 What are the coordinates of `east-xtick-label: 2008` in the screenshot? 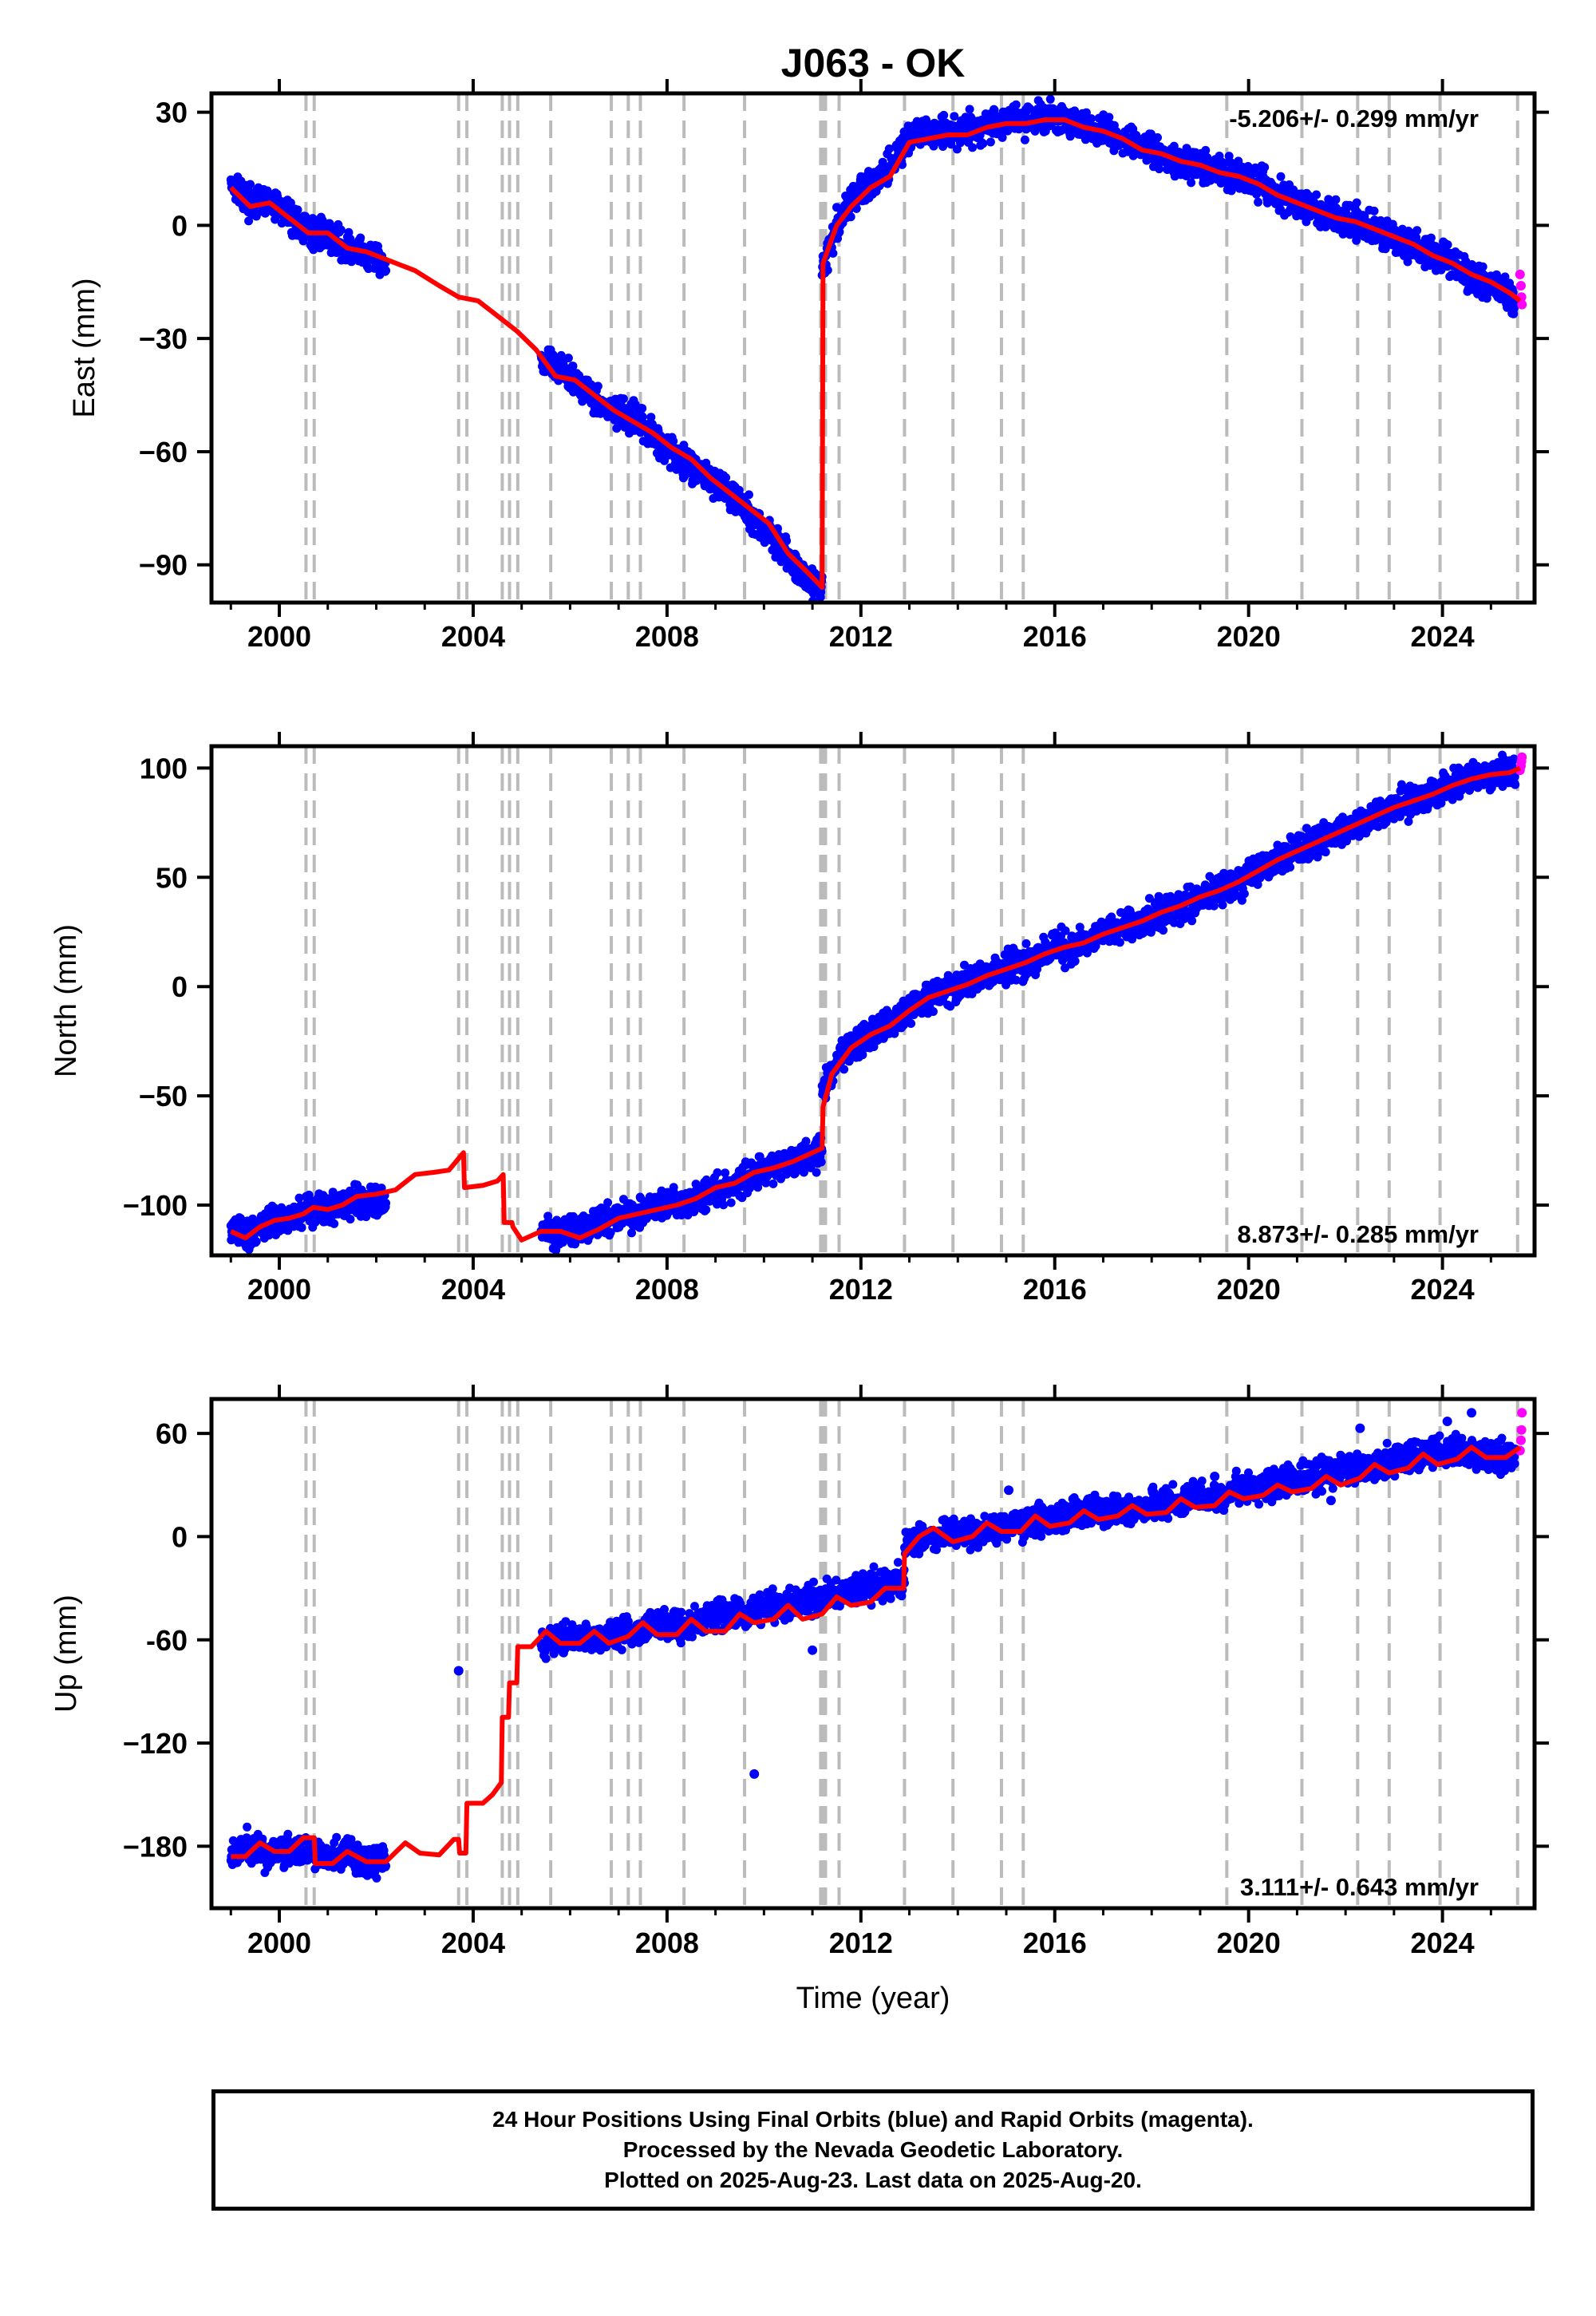 It's located at (667, 636).